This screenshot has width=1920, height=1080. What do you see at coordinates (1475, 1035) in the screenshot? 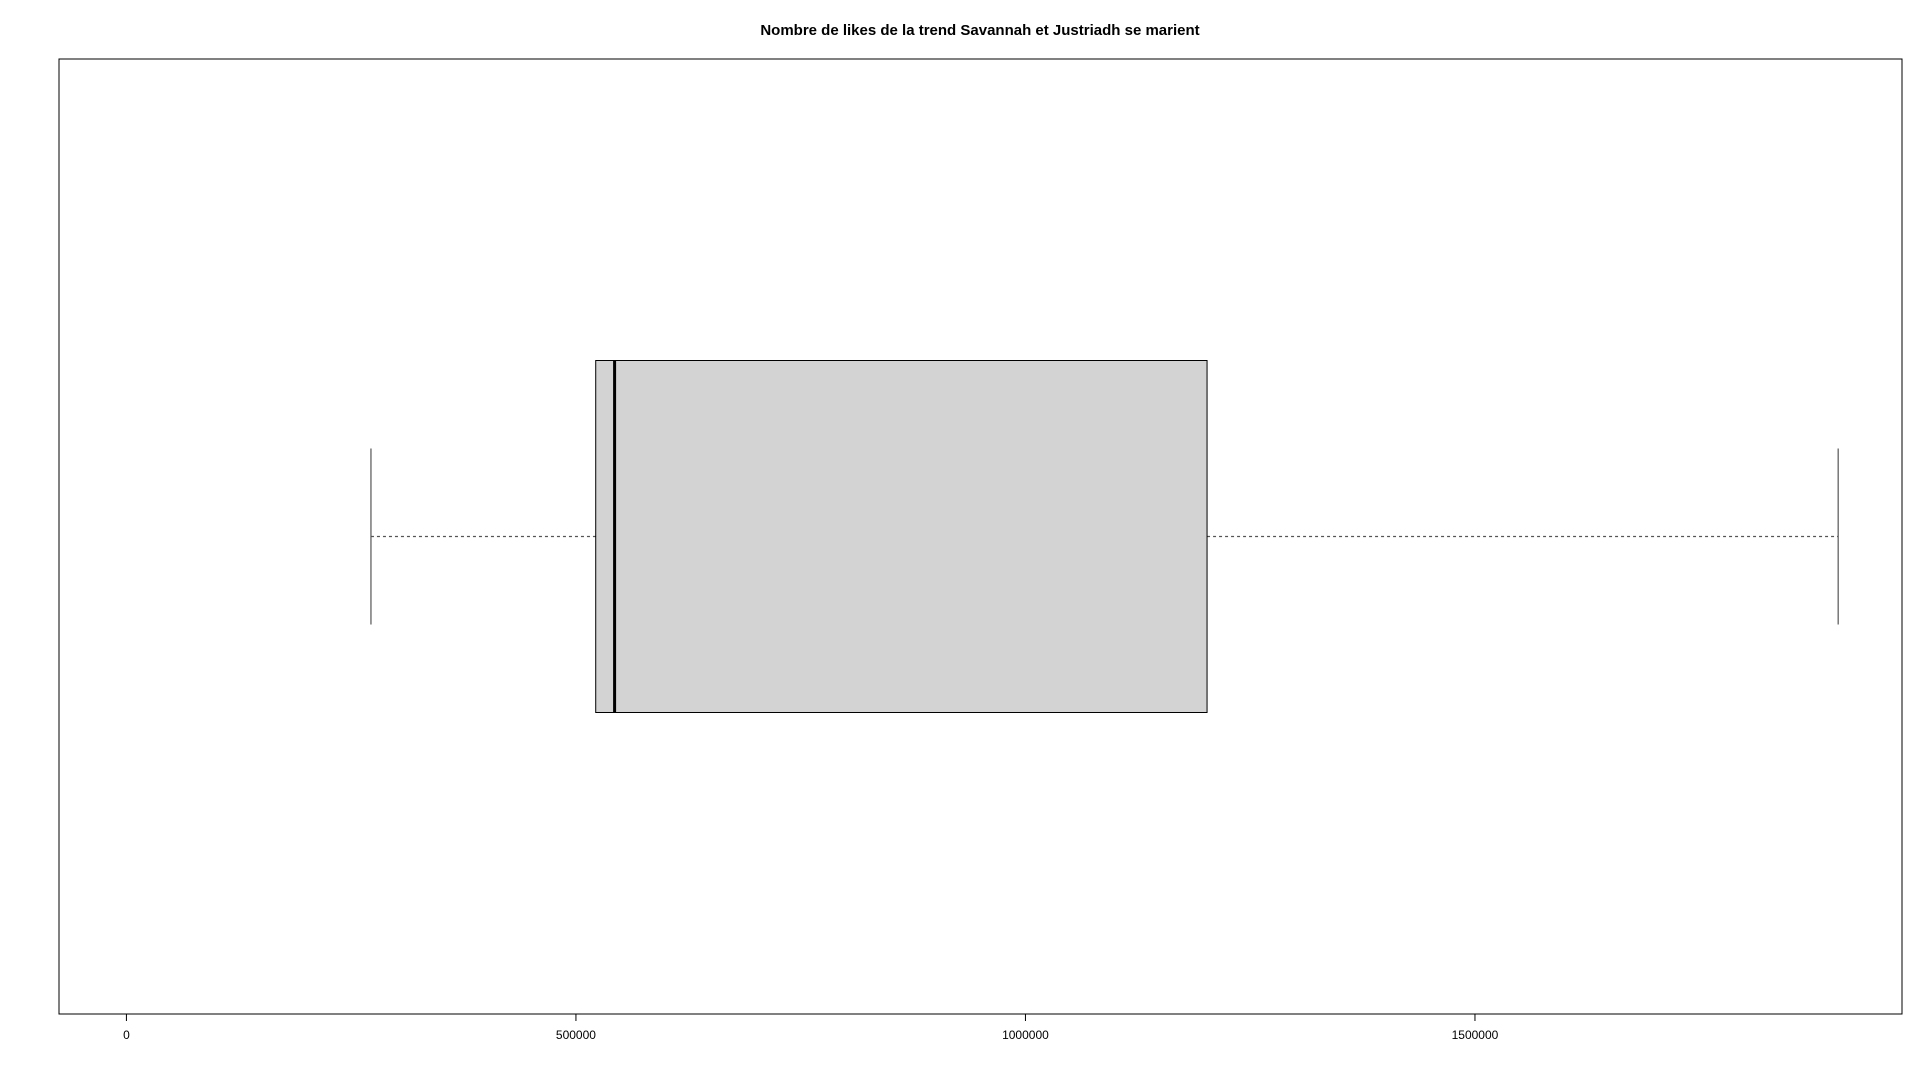
I see `x-tick-label: 1500000` at bounding box center [1475, 1035].